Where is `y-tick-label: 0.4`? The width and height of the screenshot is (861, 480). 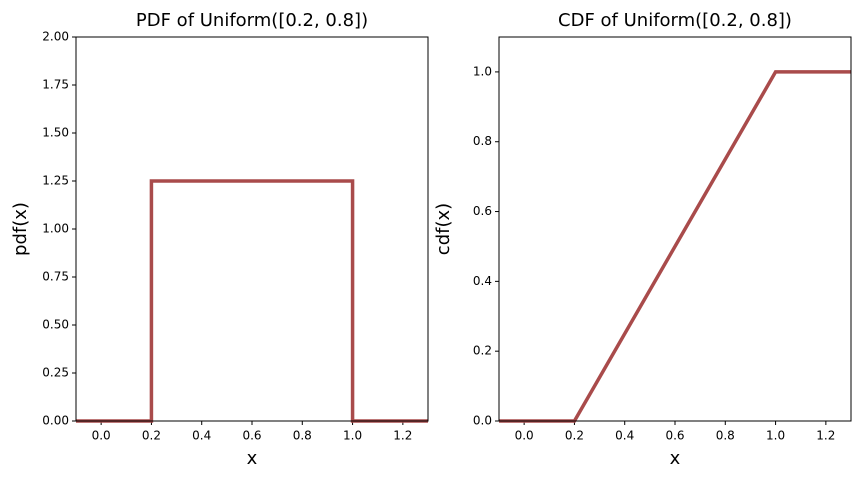 y-tick-label: 0.4 is located at coordinates (482, 281).